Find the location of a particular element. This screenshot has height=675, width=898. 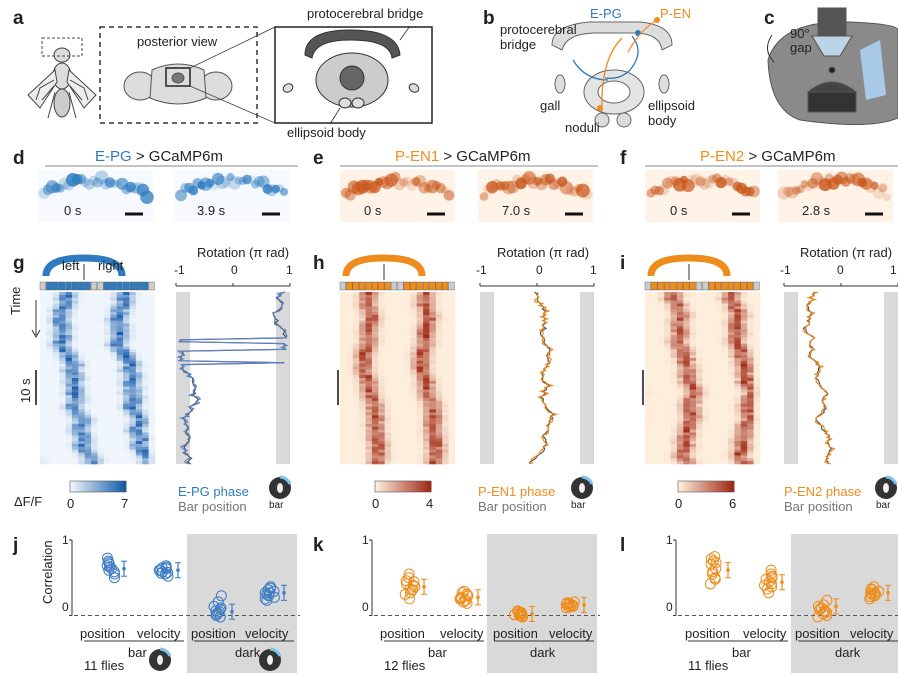

rotation-label-i: Rotation (π rad) is located at coordinates (846, 252).